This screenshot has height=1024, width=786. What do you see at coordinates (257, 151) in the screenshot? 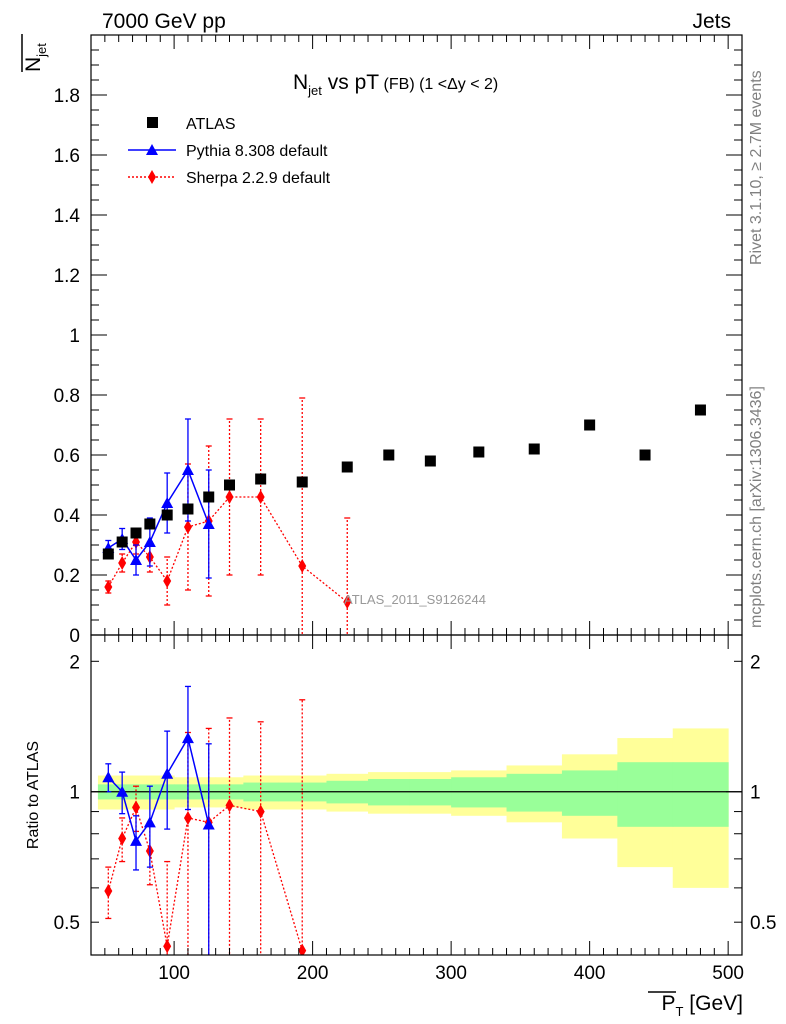
I see `legend-label-pythia: Pythia 8.308 default` at bounding box center [257, 151].